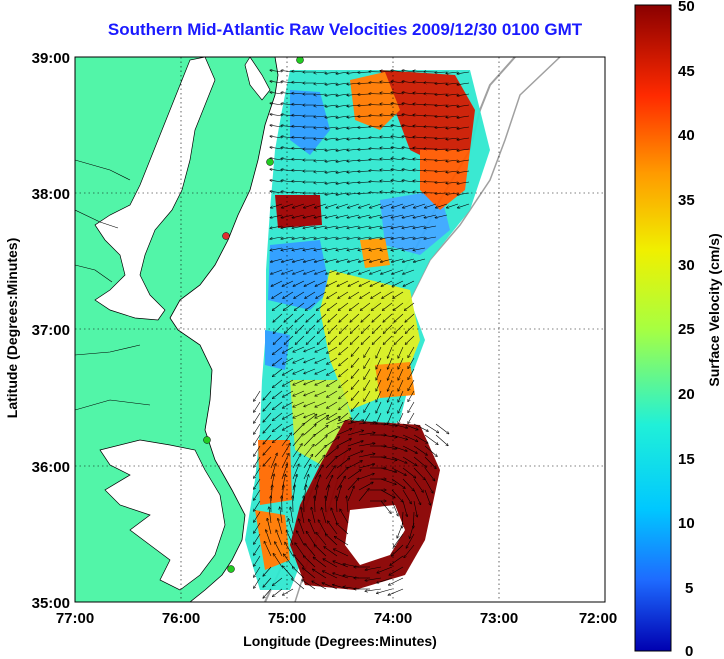 The width and height of the screenshot is (724, 659). I want to click on colorbar-tick-label: 40, so click(686, 135).